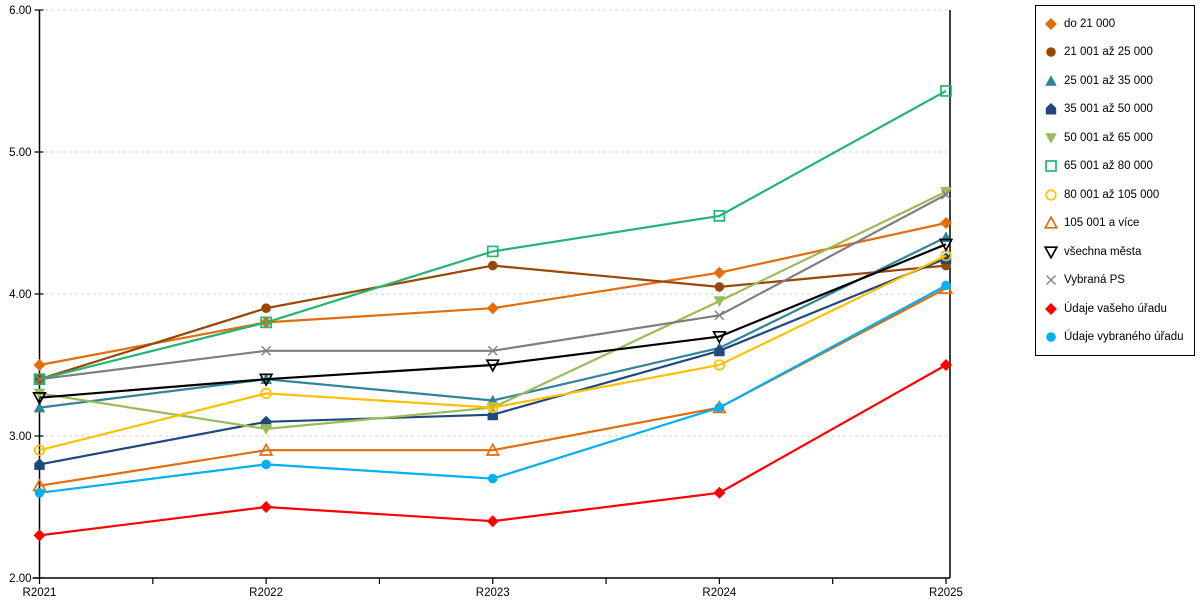 The width and height of the screenshot is (1200, 600). I want to click on marker-0-R2024, so click(719, 272).